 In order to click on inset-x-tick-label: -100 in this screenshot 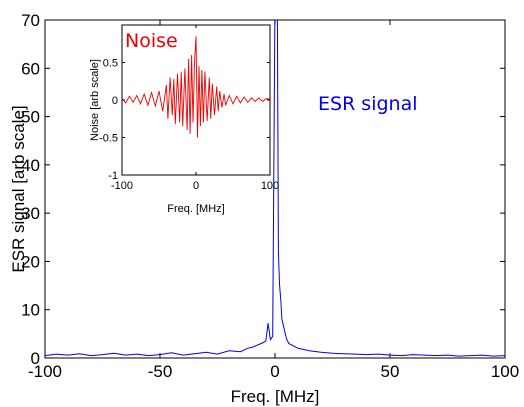, I will do `click(122, 186)`.